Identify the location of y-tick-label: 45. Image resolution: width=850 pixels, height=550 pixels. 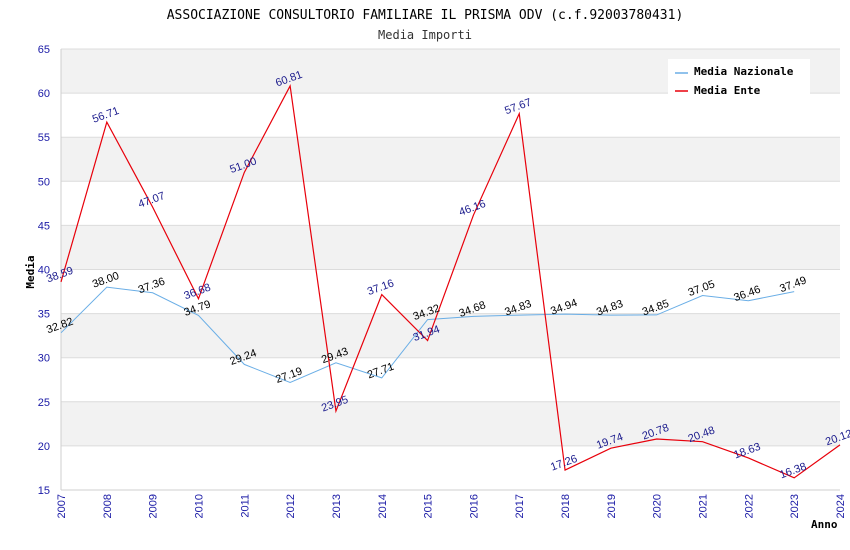
(44, 226).